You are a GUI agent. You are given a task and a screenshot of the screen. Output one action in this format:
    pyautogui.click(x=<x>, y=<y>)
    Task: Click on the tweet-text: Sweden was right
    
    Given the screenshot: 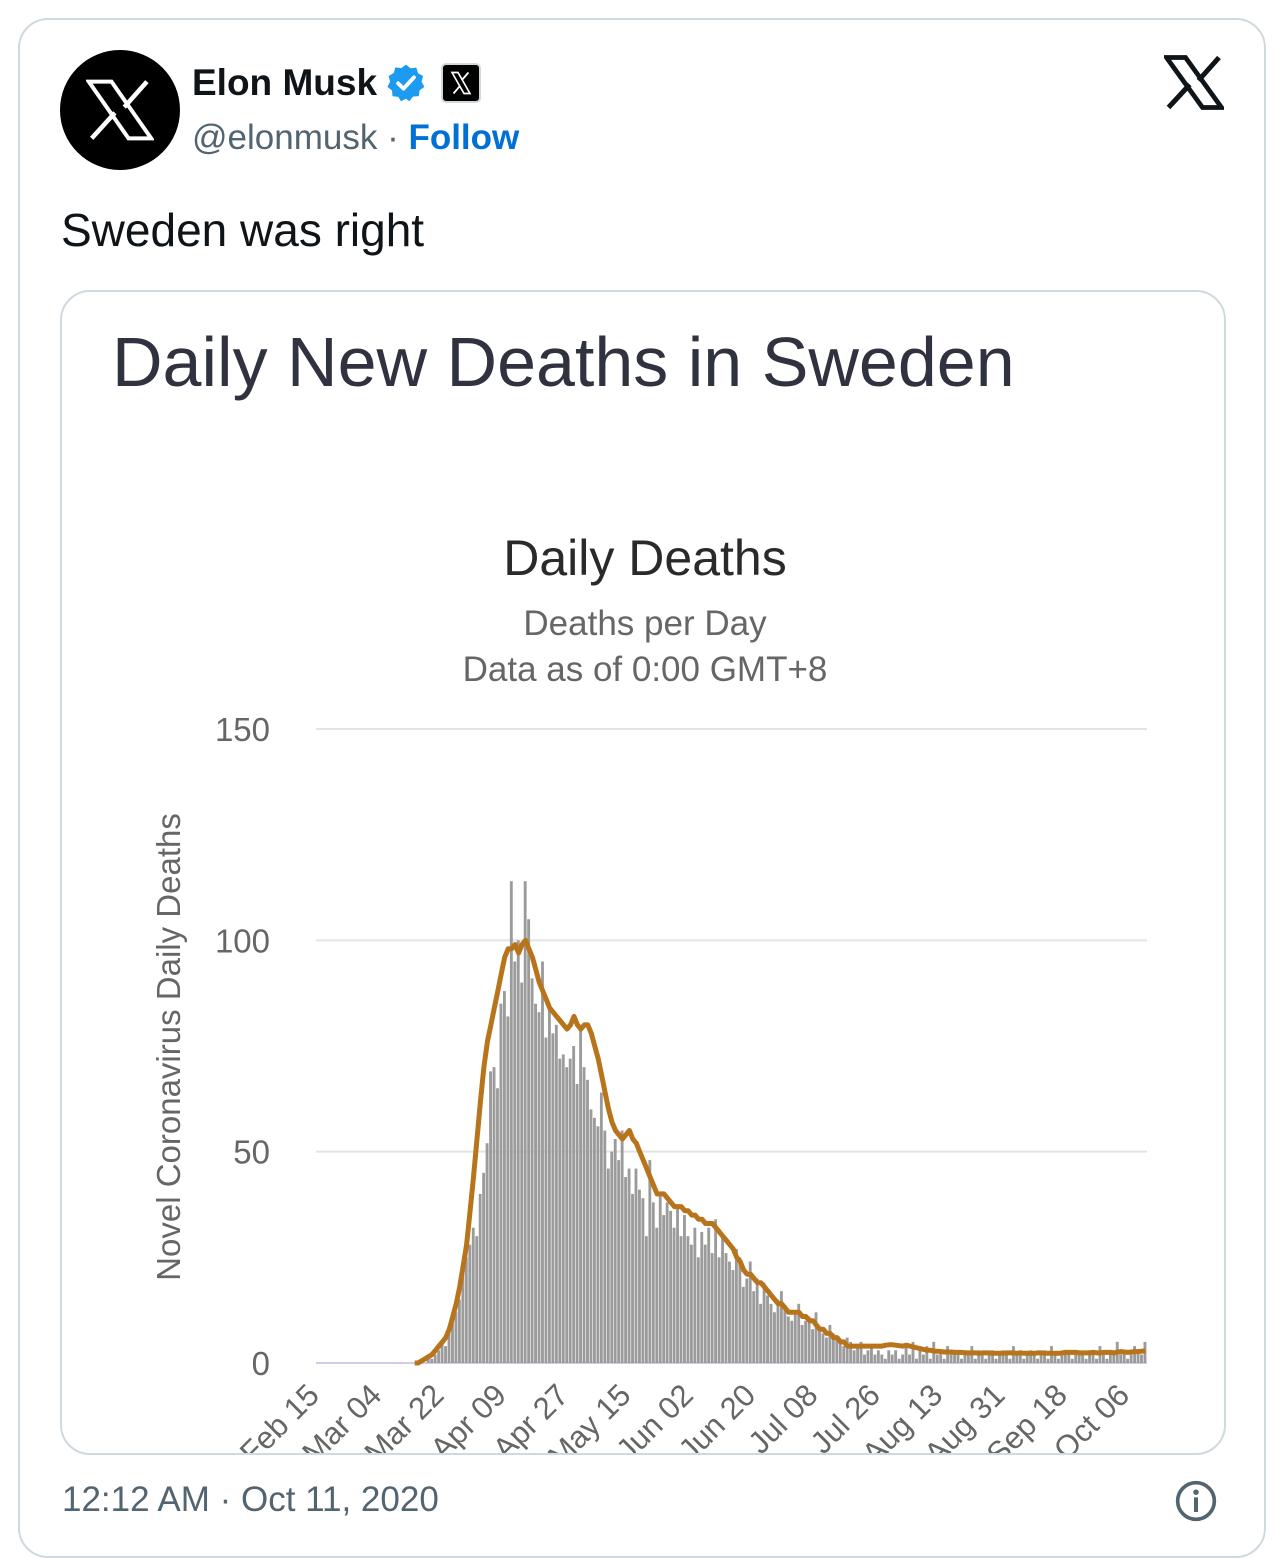 What is the action you would take?
    pyautogui.click(x=243, y=230)
    